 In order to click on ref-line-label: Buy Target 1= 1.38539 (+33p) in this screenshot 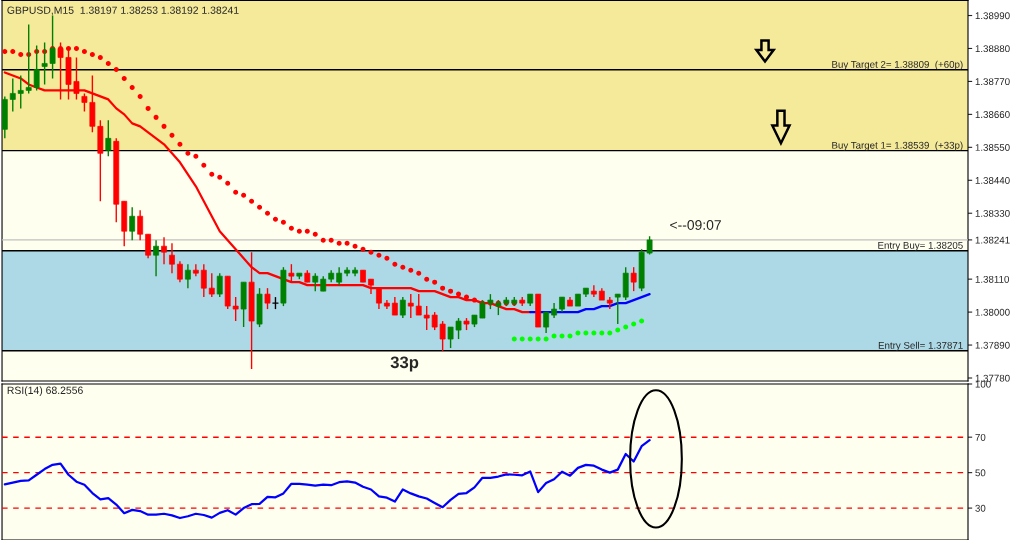, I will do `click(897, 146)`.